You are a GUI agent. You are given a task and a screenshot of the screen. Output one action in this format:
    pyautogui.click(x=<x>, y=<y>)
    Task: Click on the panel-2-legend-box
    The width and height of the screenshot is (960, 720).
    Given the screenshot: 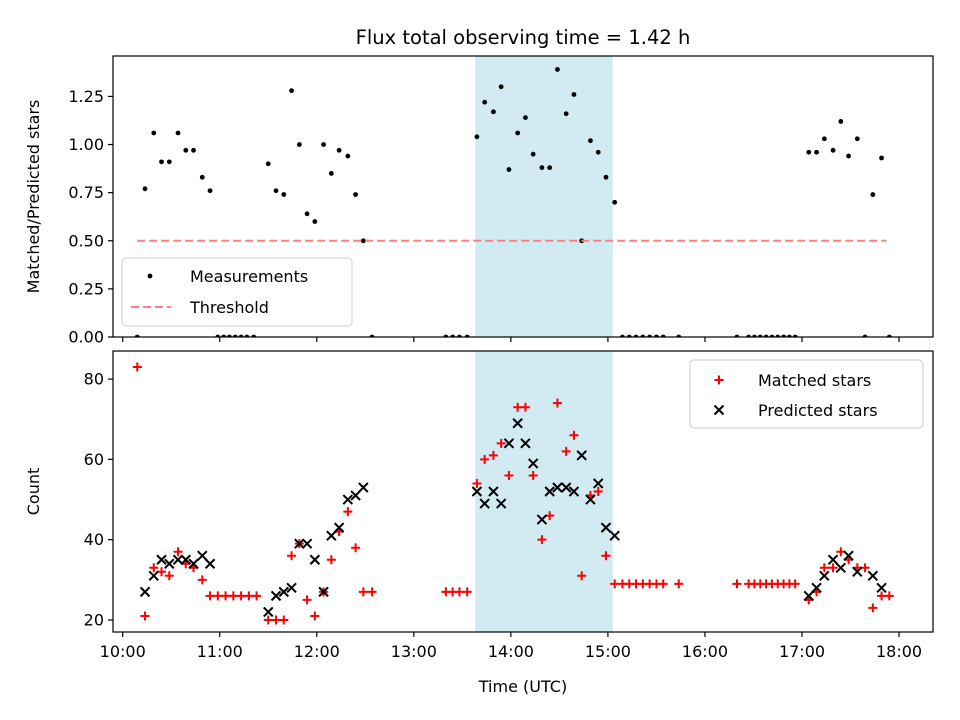 What is the action you would take?
    pyautogui.click(x=806, y=394)
    